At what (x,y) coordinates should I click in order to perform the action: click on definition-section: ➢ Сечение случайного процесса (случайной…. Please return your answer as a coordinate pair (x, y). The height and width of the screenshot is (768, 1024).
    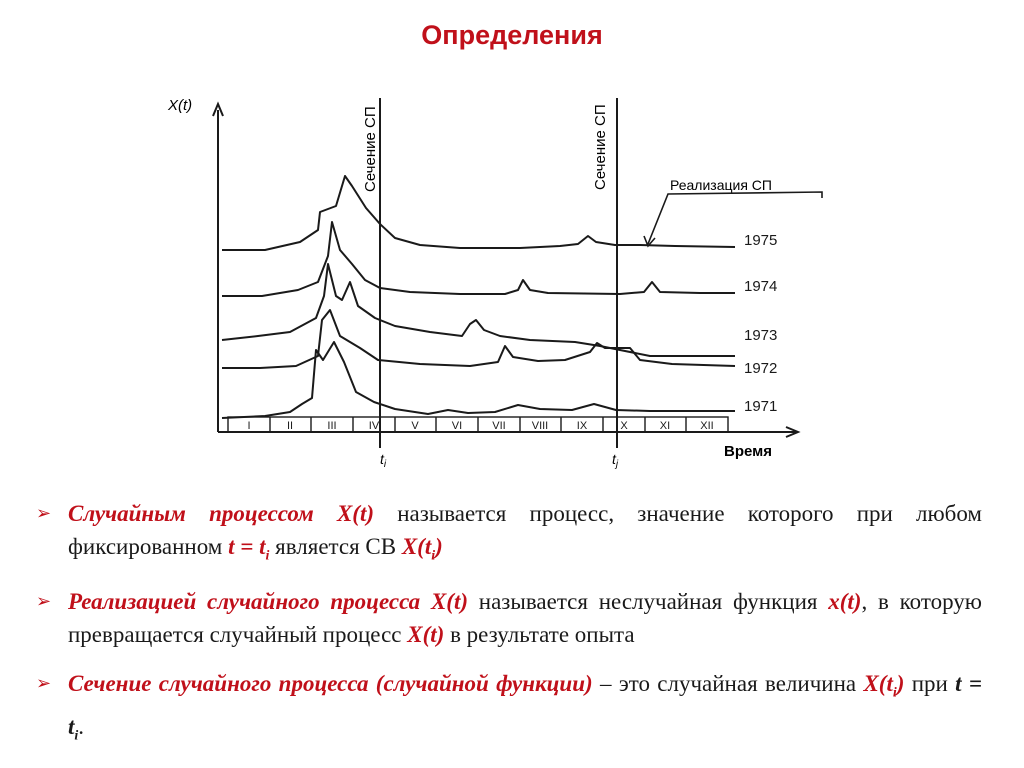
    Looking at the image, I should click on (509, 709).